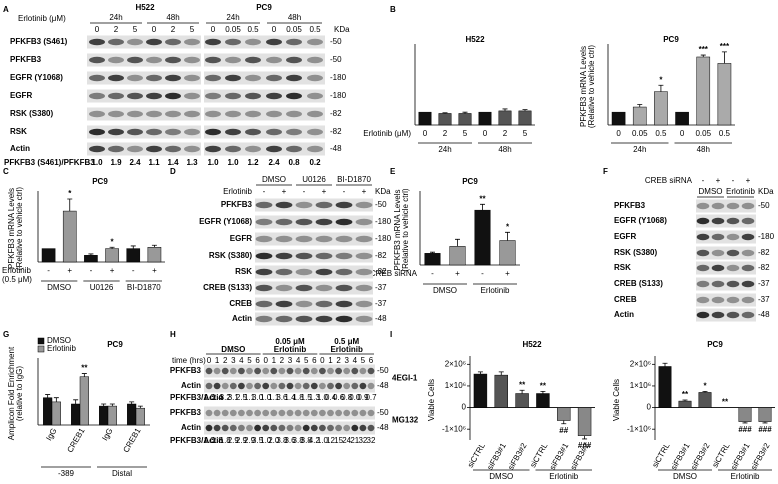 The height and width of the screenshot is (484, 778). I want to click on mw-marker: -82, so click(381, 271).